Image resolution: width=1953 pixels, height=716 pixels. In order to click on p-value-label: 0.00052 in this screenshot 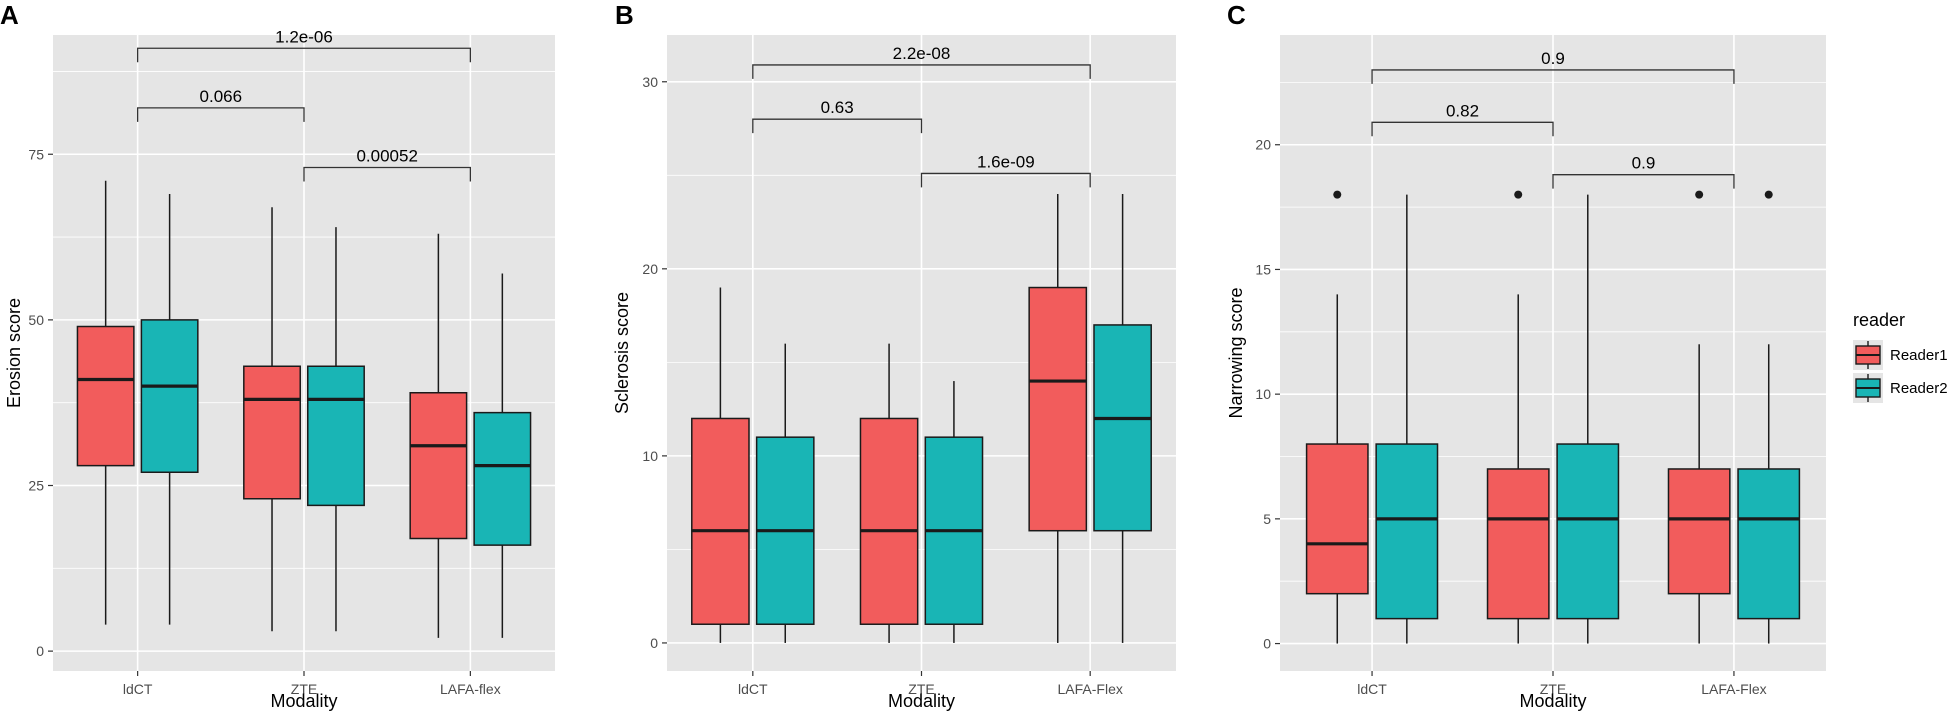, I will do `click(386, 156)`.